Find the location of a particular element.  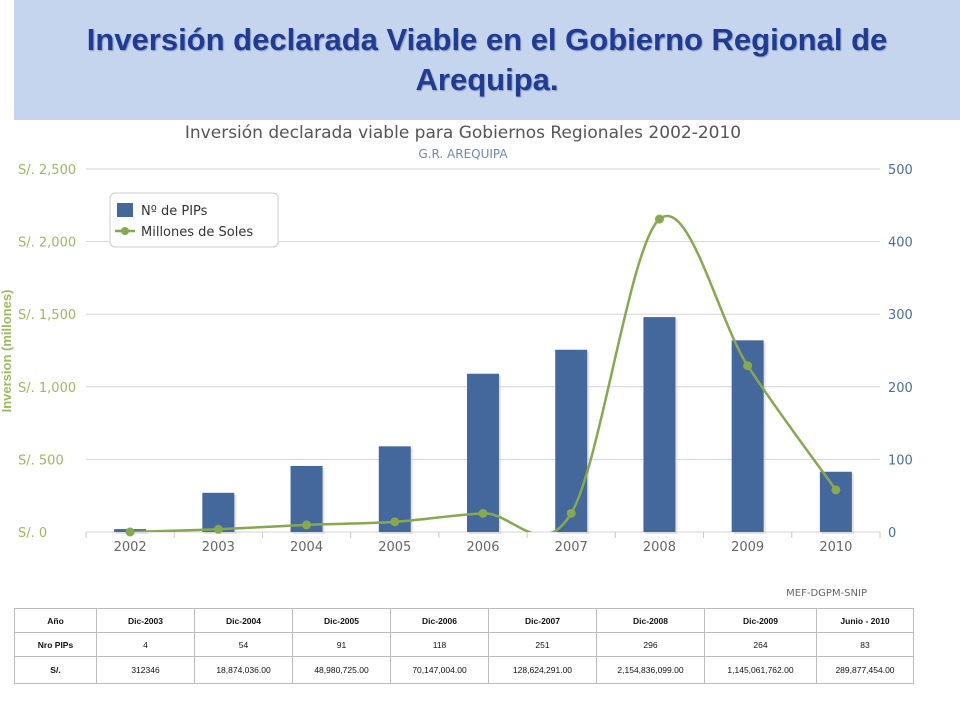

table-cell: 54 is located at coordinates (243, 644).